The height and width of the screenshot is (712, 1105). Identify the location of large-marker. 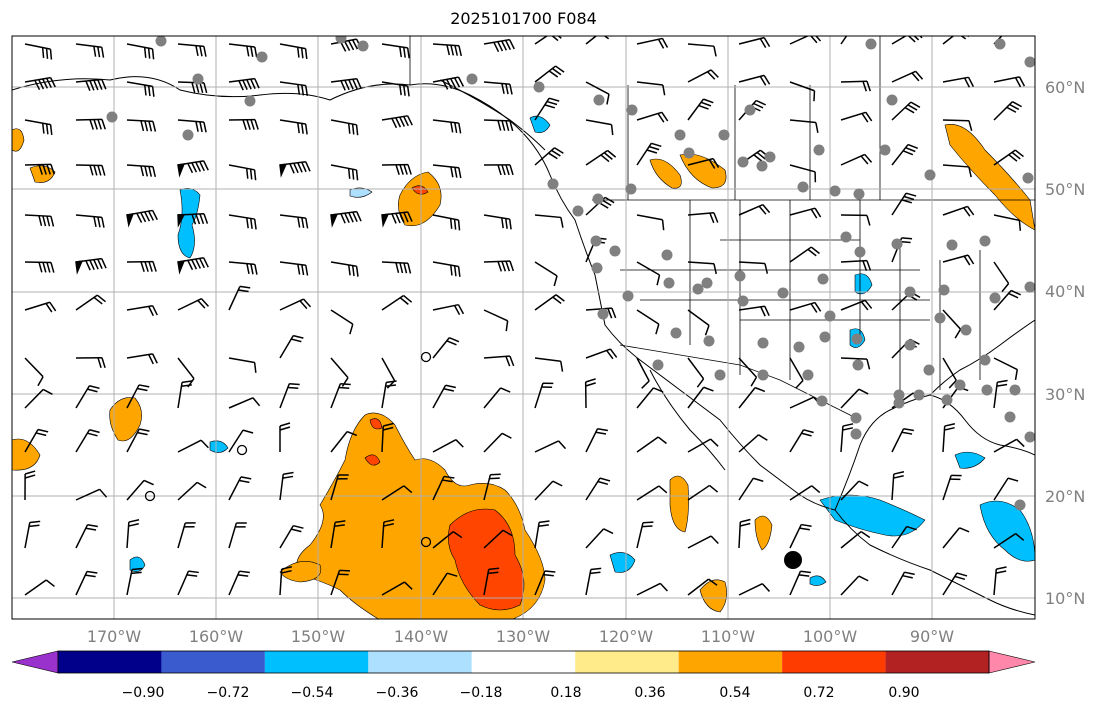
(793, 560).